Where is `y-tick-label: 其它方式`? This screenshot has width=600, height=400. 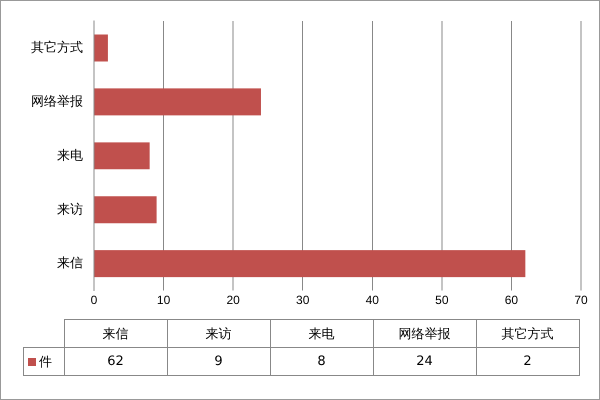
y-tick-label: 其它方式 is located at coordinates (57, 47).